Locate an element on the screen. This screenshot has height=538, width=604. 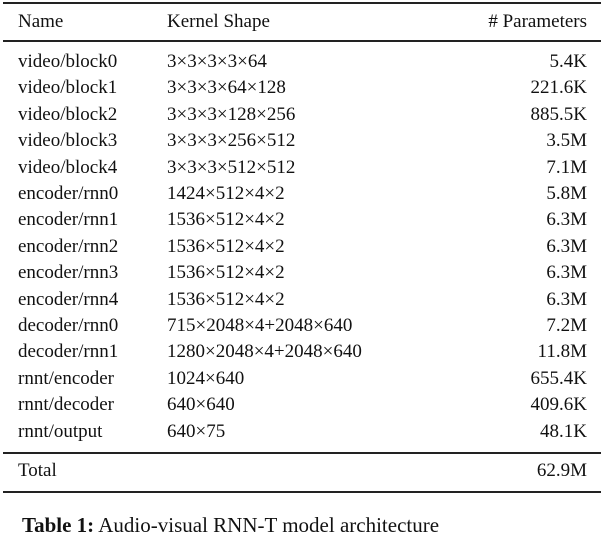
name-cell: video/block1 is located at coordinates (68, 88).